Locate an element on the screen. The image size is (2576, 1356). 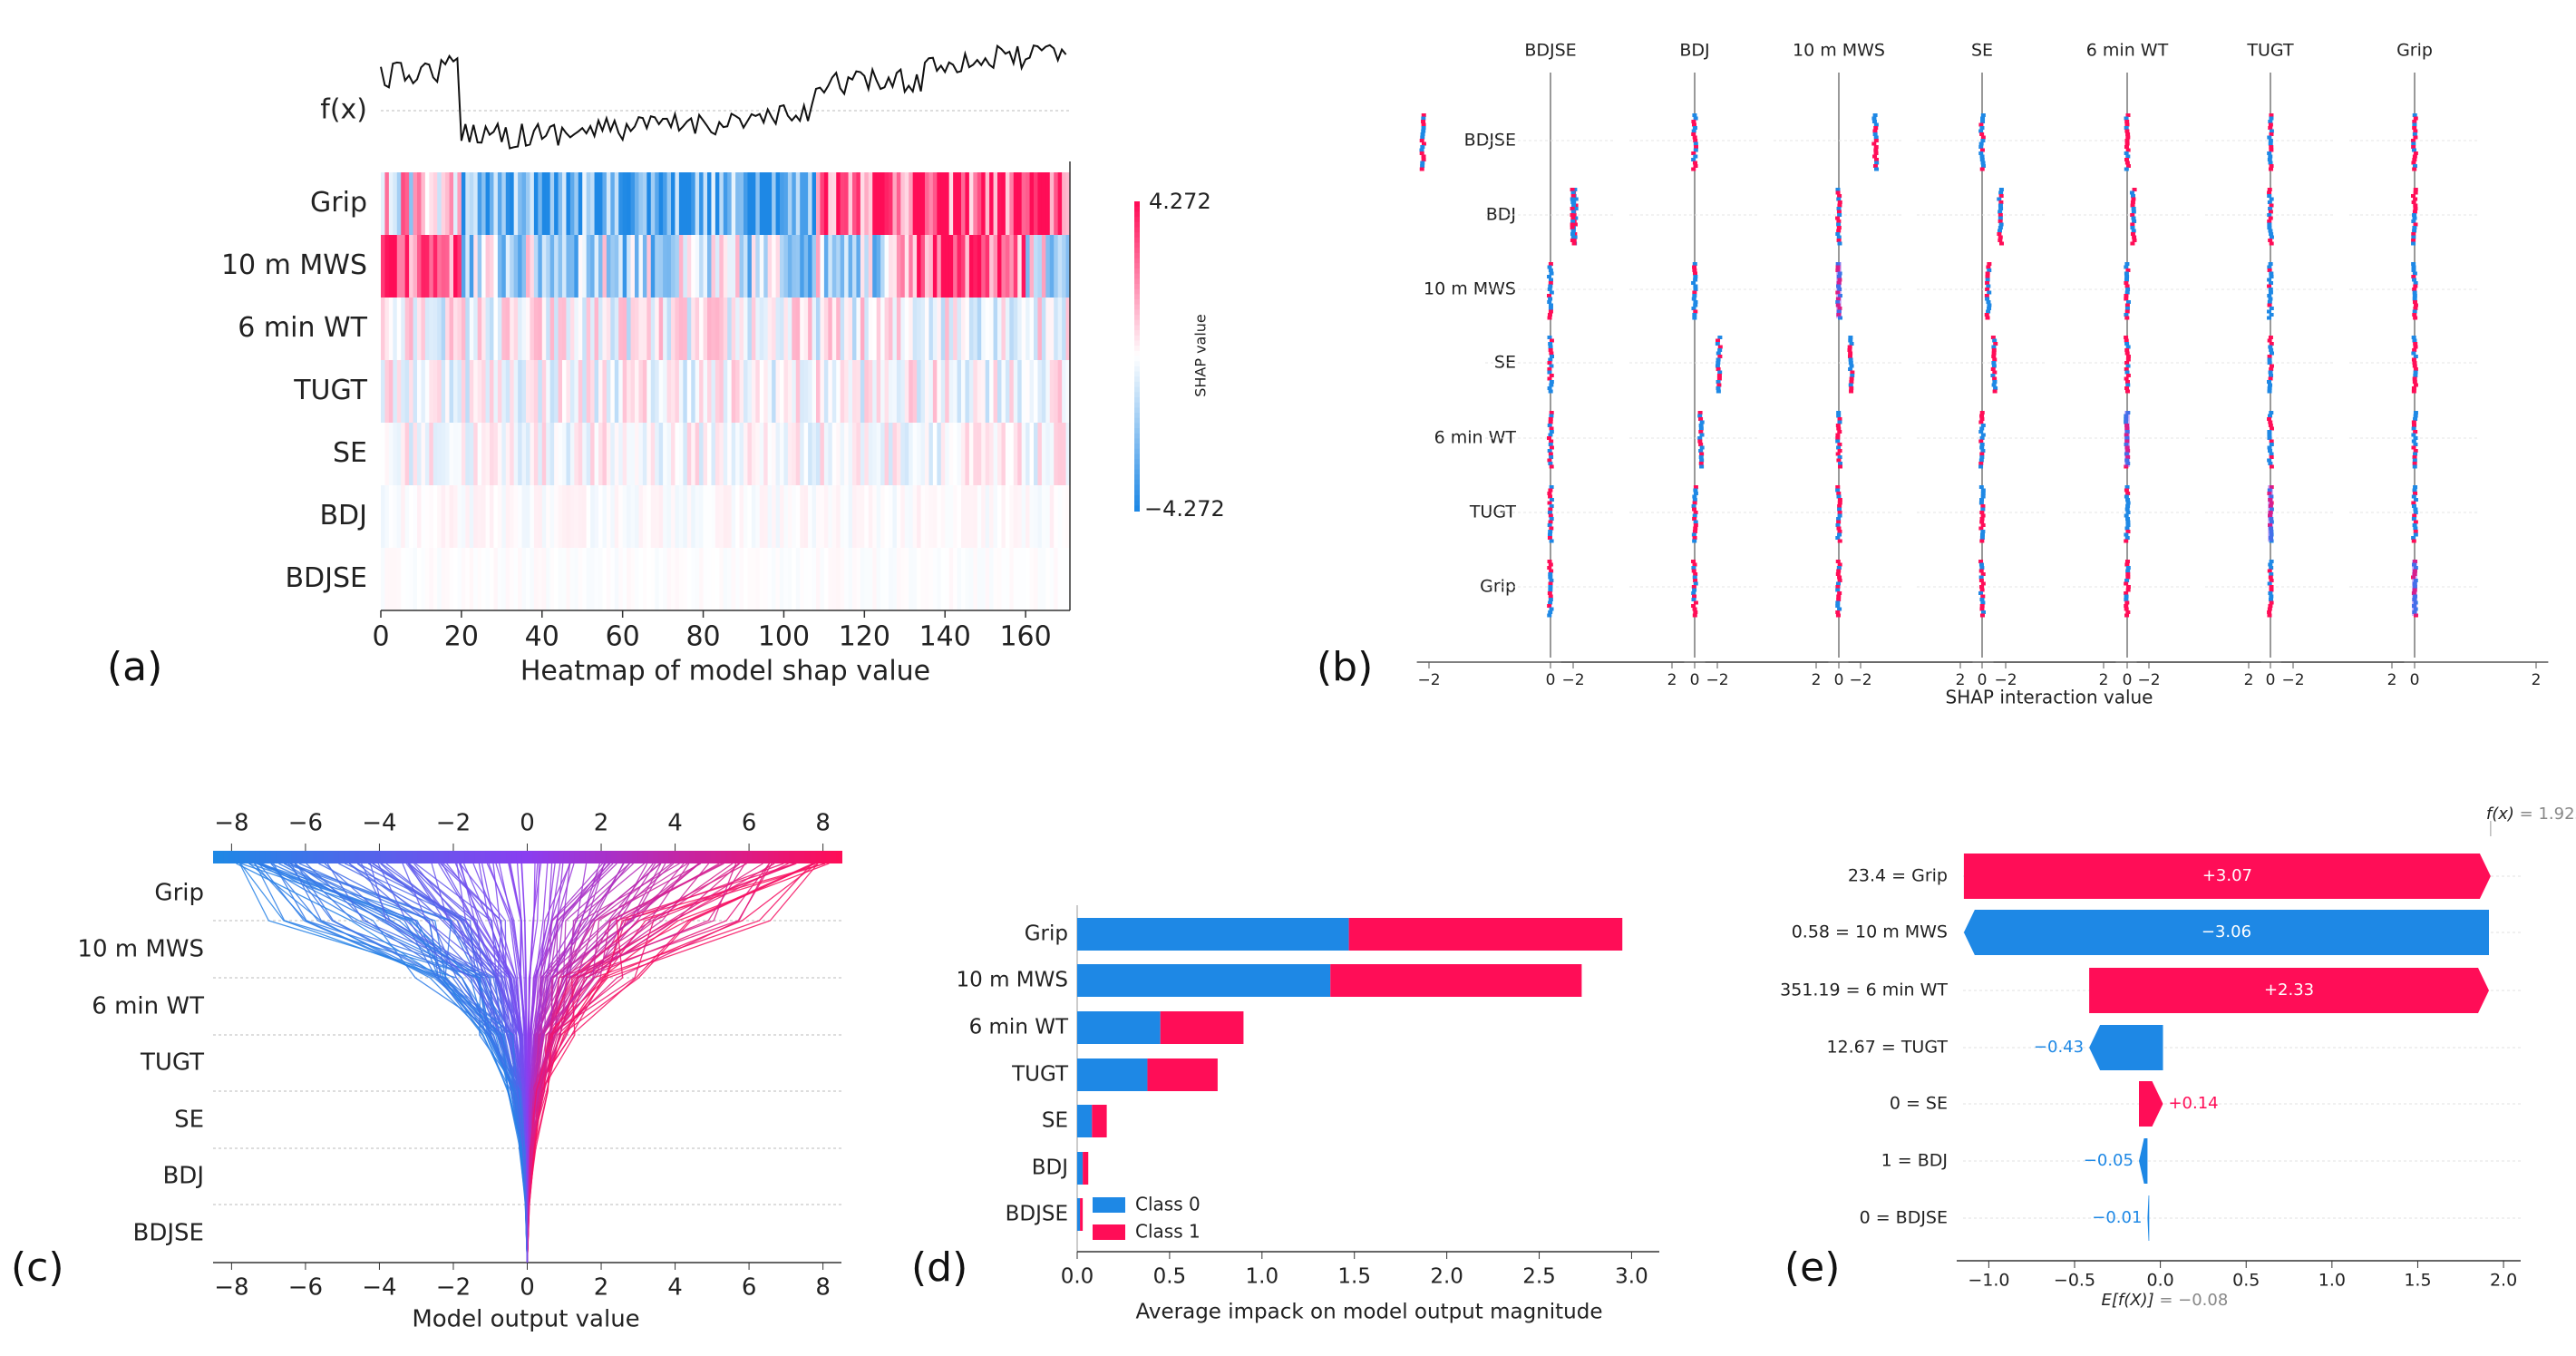
x-tick-label: 1.5 is located at coordinates (2417, 1281).